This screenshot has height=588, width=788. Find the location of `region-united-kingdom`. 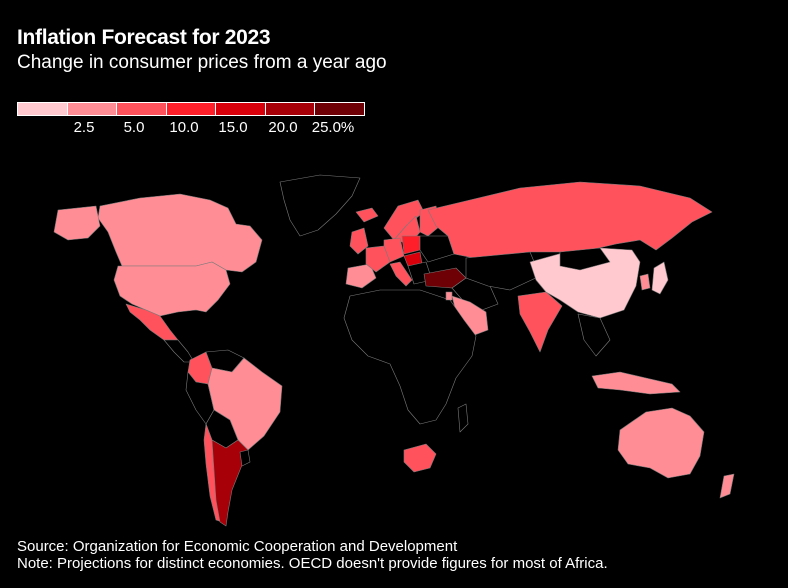

region-united-kingdom is located at coordinates (359, 241).